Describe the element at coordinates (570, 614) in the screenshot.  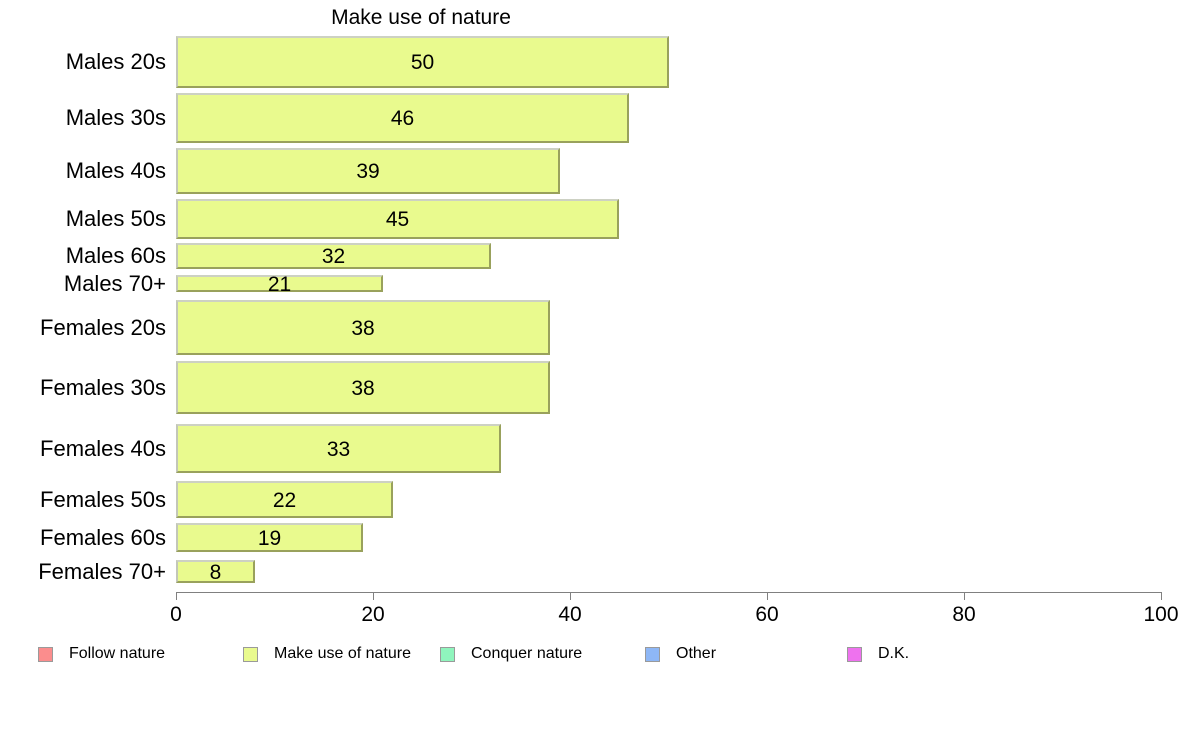
I see `x-tick-label: 40` at that location.